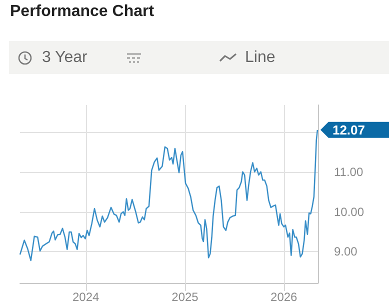 The width and height of the screenshot is (389, 306). I want to click on x-tick-label: 2026, so click(284, 297).